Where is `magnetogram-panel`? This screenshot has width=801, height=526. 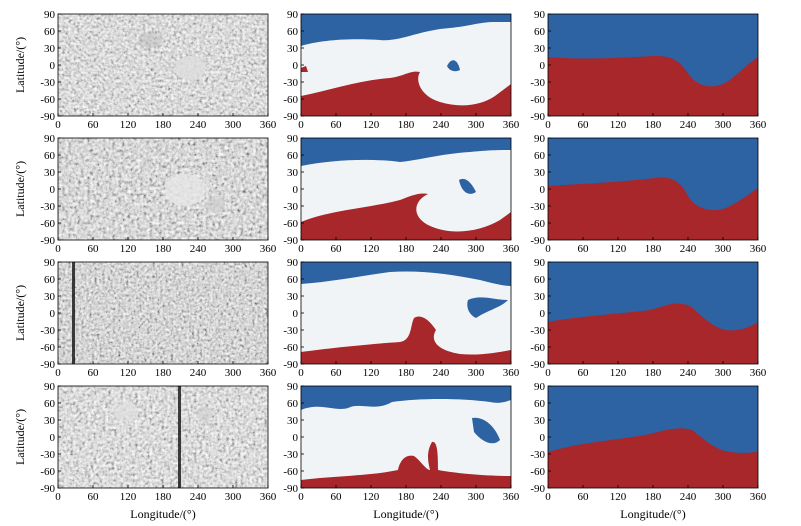 magnetogram-panel is located at coordinates (163, 437).